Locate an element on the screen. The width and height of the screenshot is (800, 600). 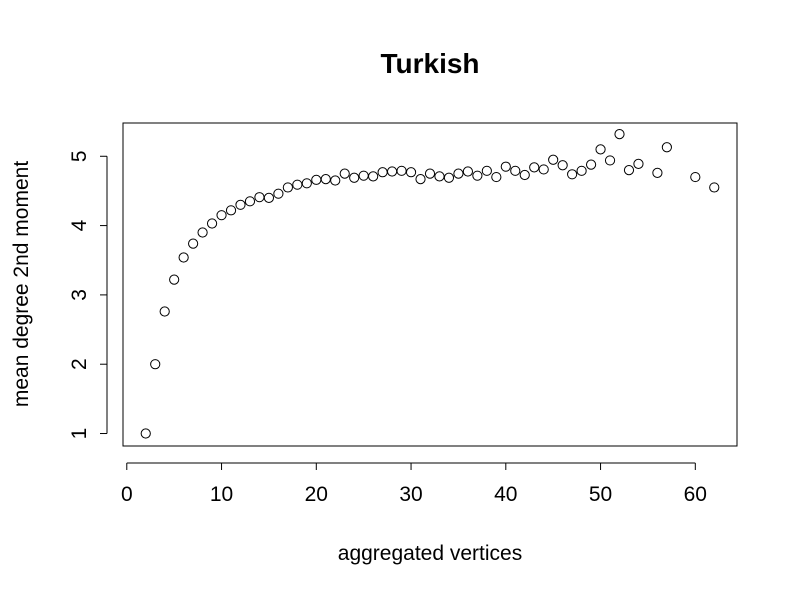
y-tick-label: 1 is located at coordinates (79, 434).